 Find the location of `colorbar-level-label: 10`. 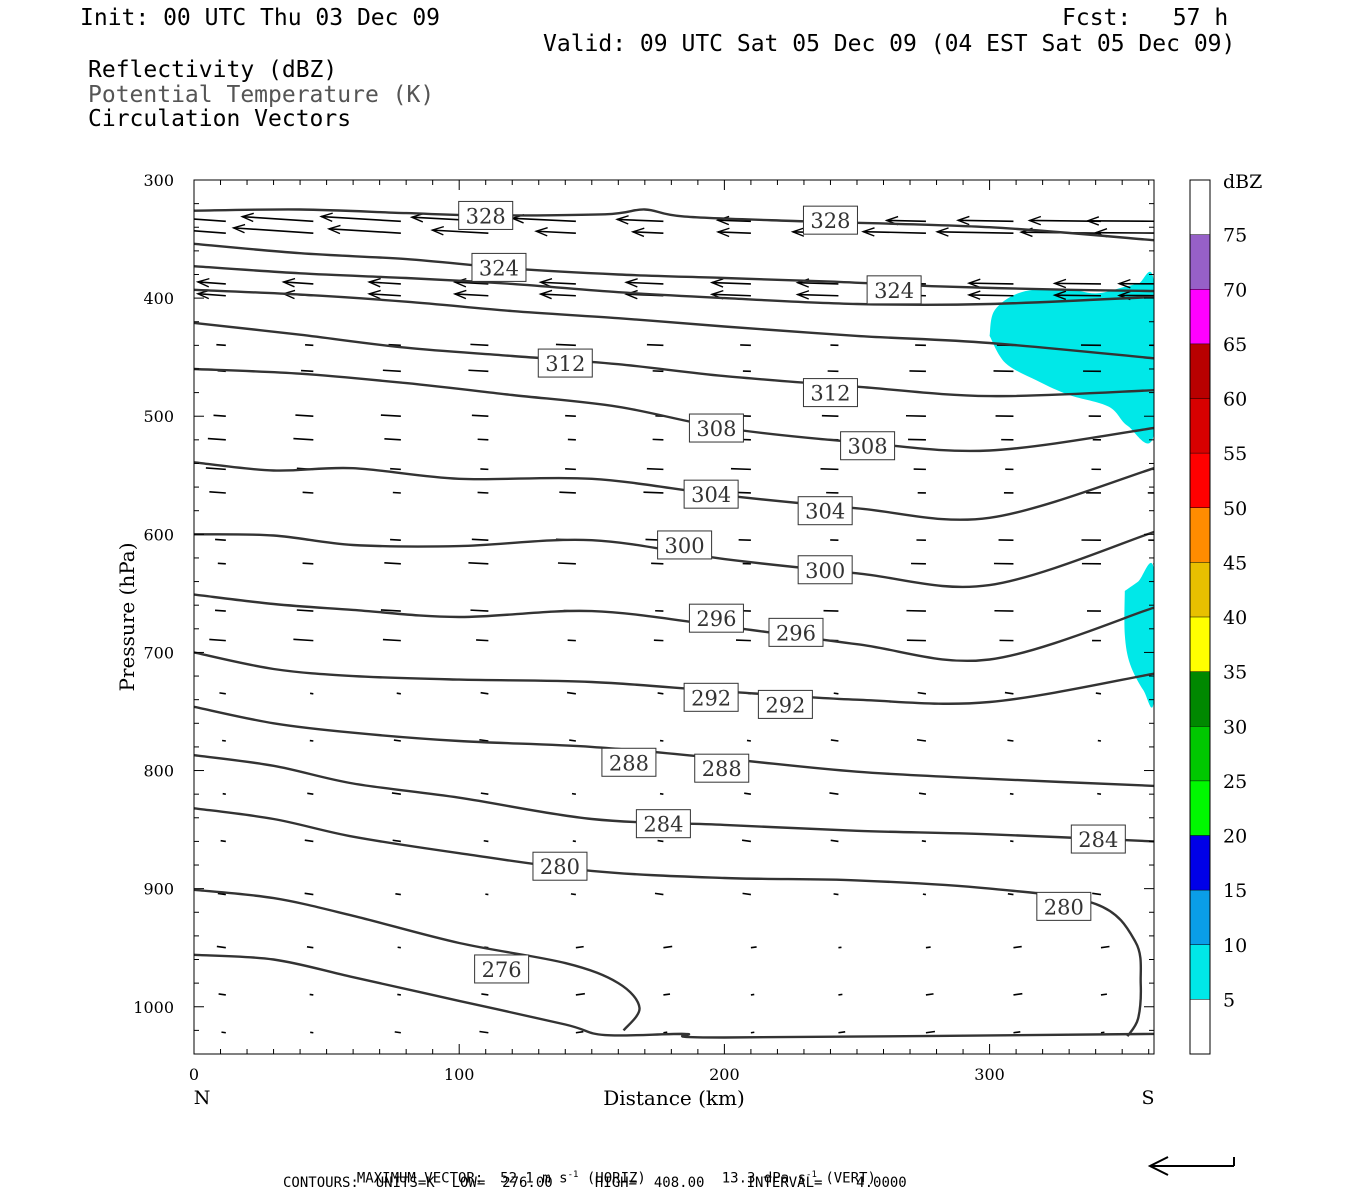

colorbar-level-label: 10 is located at coordinates (1235, 946).